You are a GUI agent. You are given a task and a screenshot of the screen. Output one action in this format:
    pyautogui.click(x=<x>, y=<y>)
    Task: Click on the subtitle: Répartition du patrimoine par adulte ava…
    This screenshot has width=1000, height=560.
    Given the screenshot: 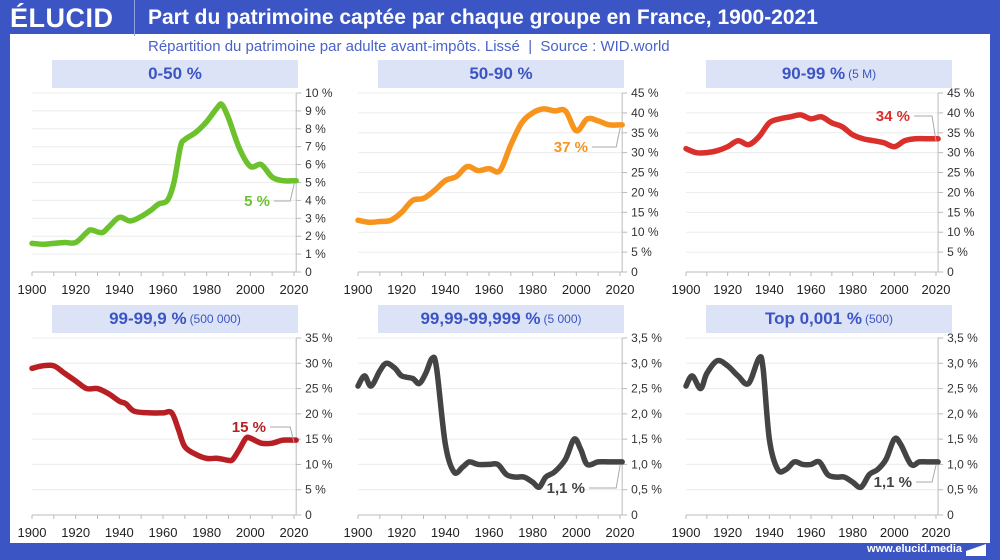 What is the action you would take?
    pyautogui.click(x=409, y=46)
    